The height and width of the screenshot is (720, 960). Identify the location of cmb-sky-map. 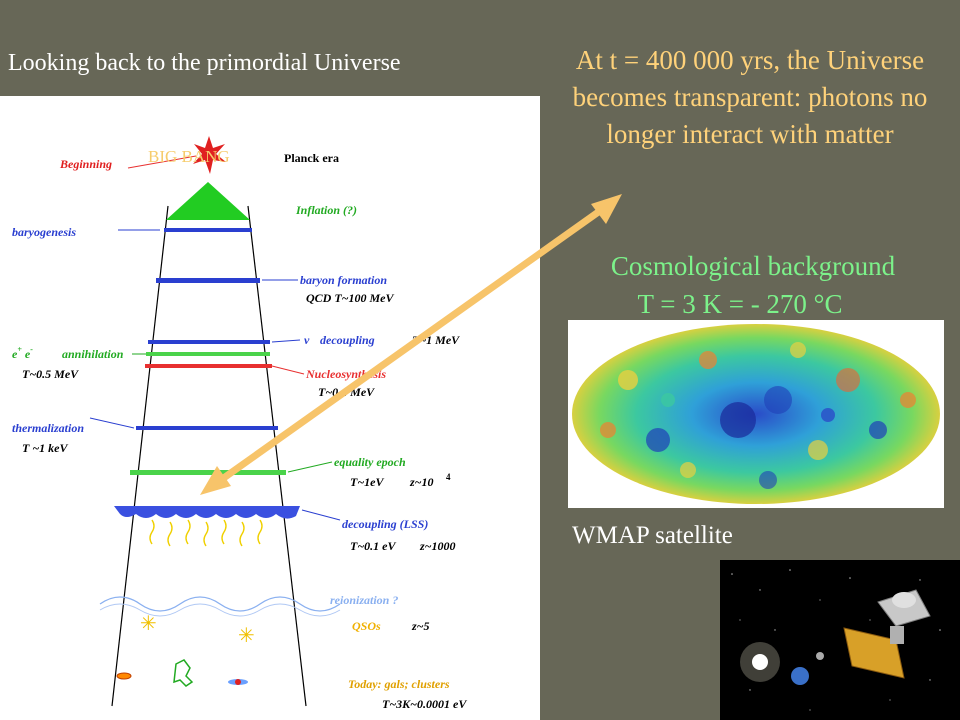
(756, 414).